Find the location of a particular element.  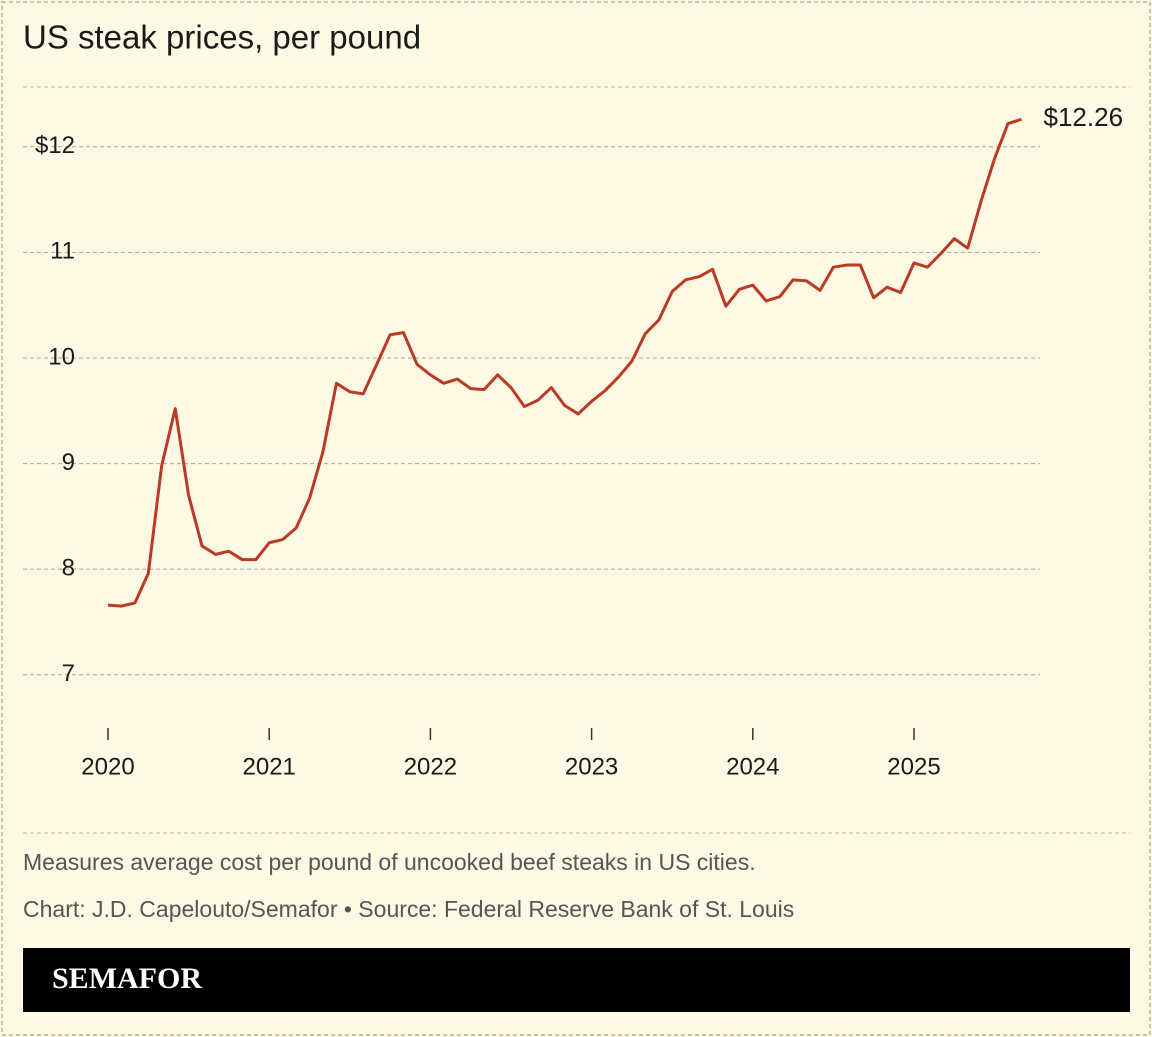

value-label: $12.26 is located at coordinates (1084, 117).